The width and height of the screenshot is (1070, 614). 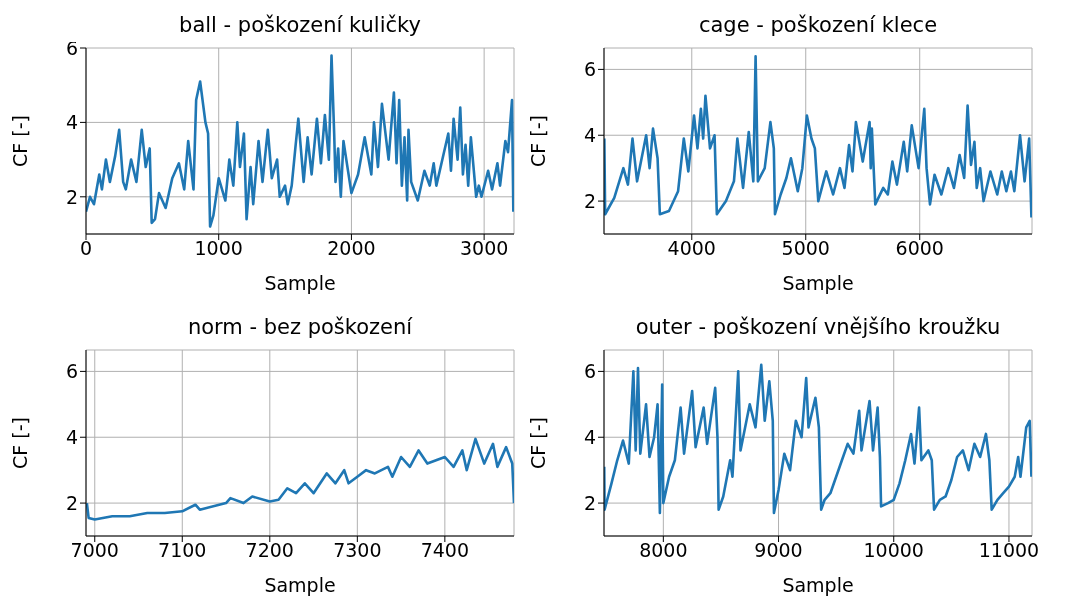 I want to click on x-tick-label: 0, so click(x=86, y=248).